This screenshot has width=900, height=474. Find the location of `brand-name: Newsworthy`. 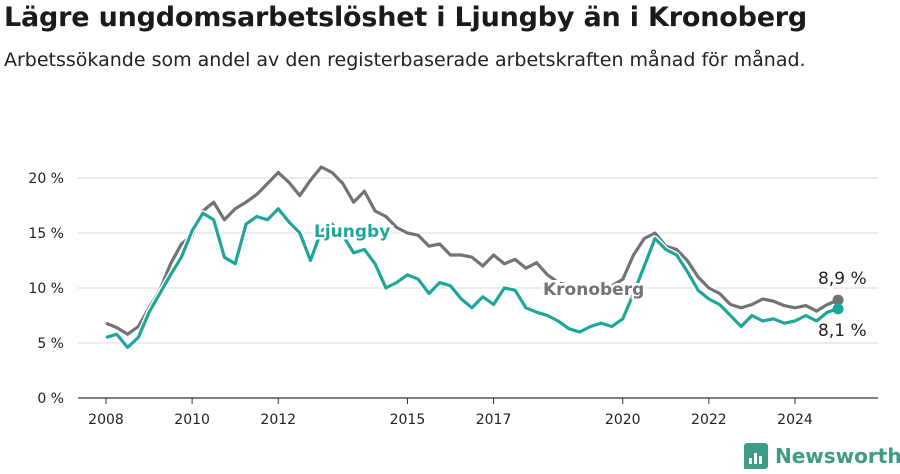

brand-name: Newsworthy is located at coordinates (837, 456).